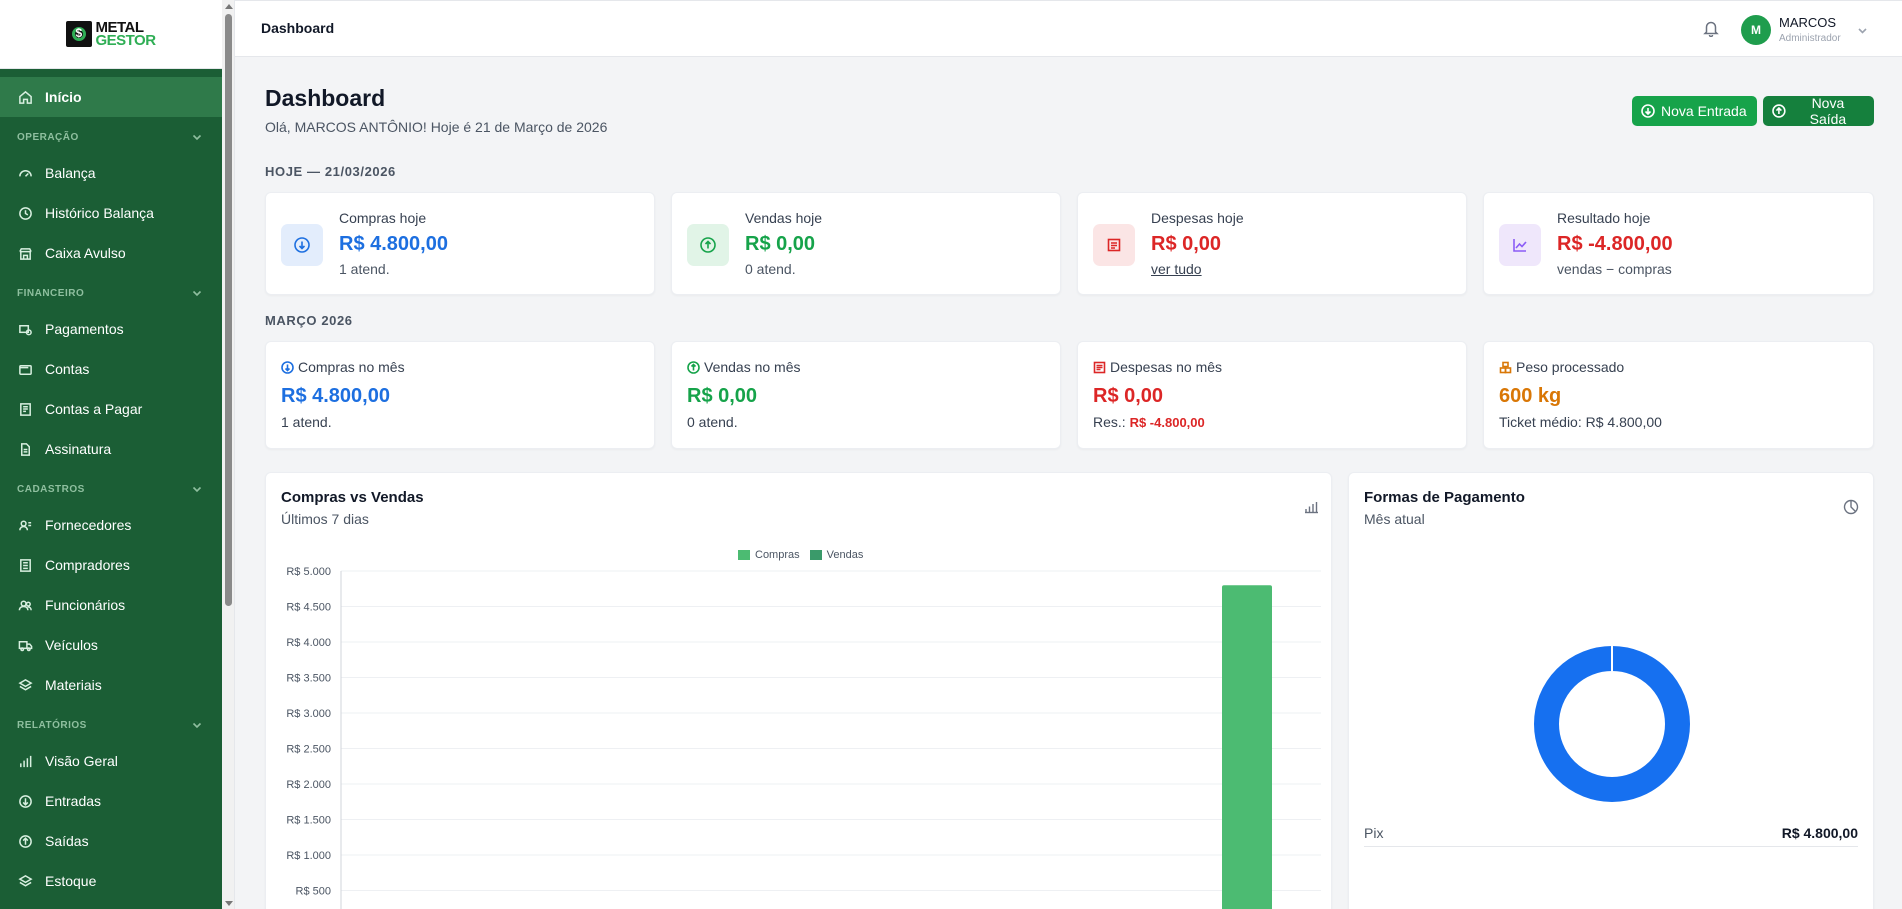  Describe the element at coordinates (25, 565) in the screenshot. I see `building-icon` at that location.